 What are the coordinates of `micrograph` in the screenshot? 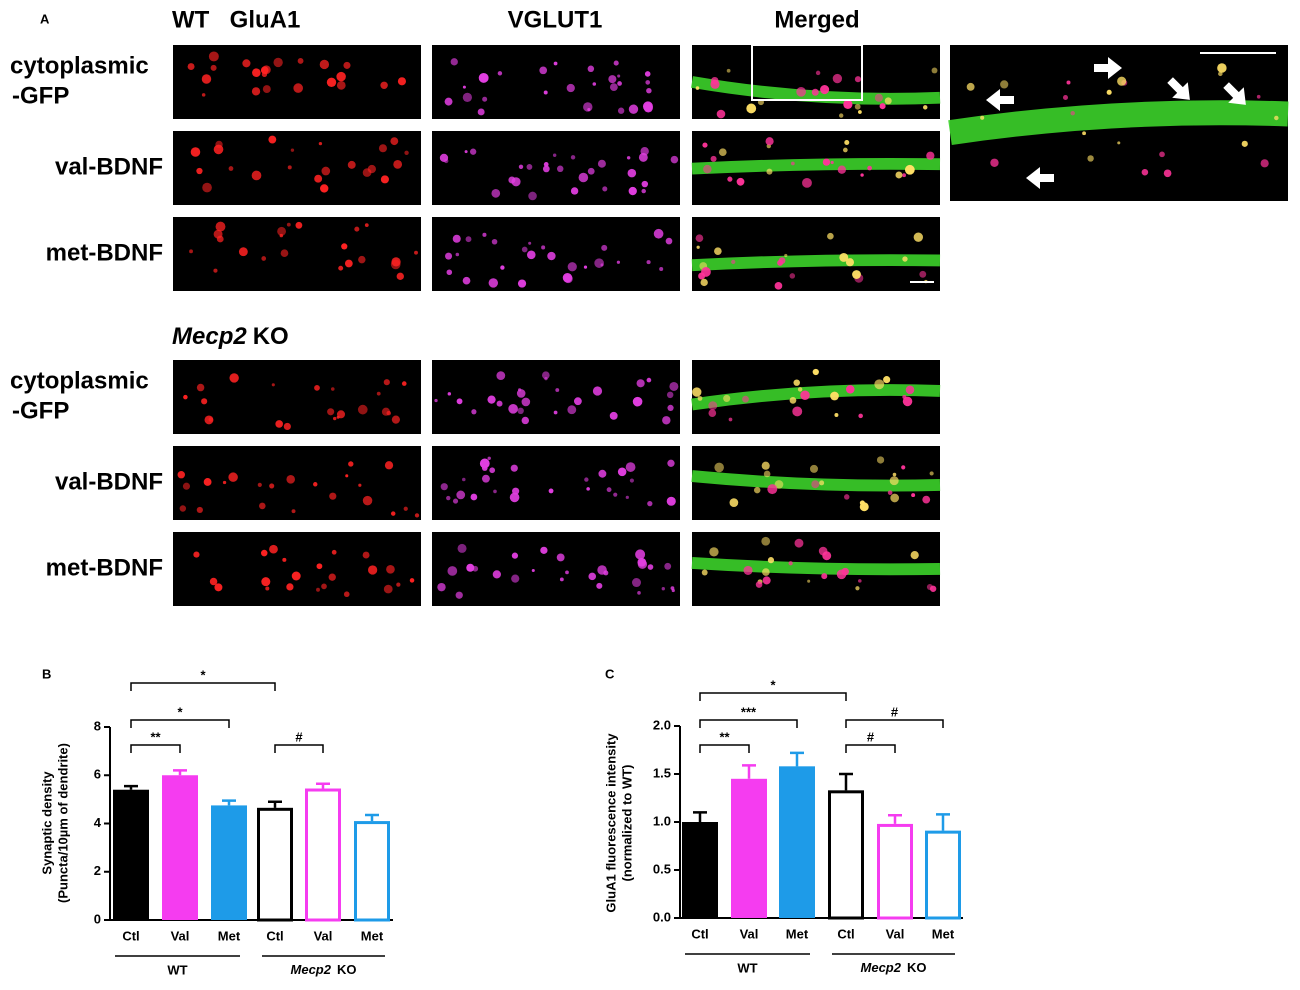 It's located at (816, 82).